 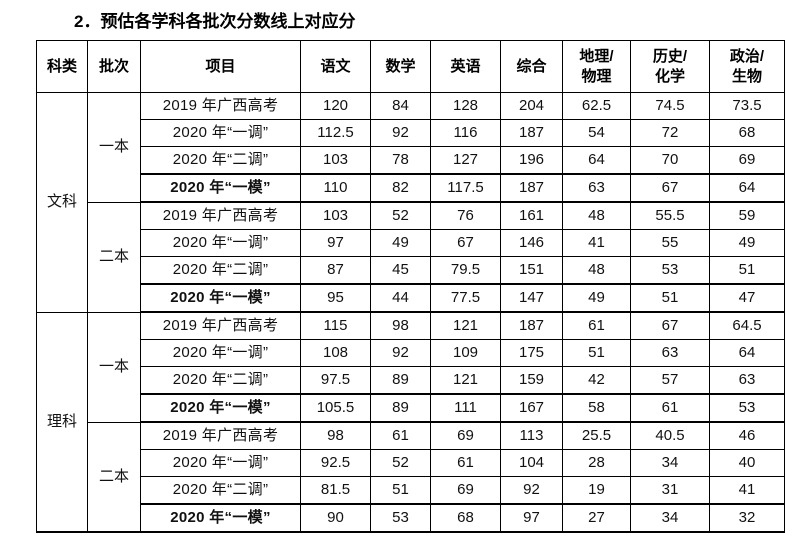 What do you see at coordinates (596, 463) in the screenshot?
I see `score-cell: 28` at bounding box center [596, 463].